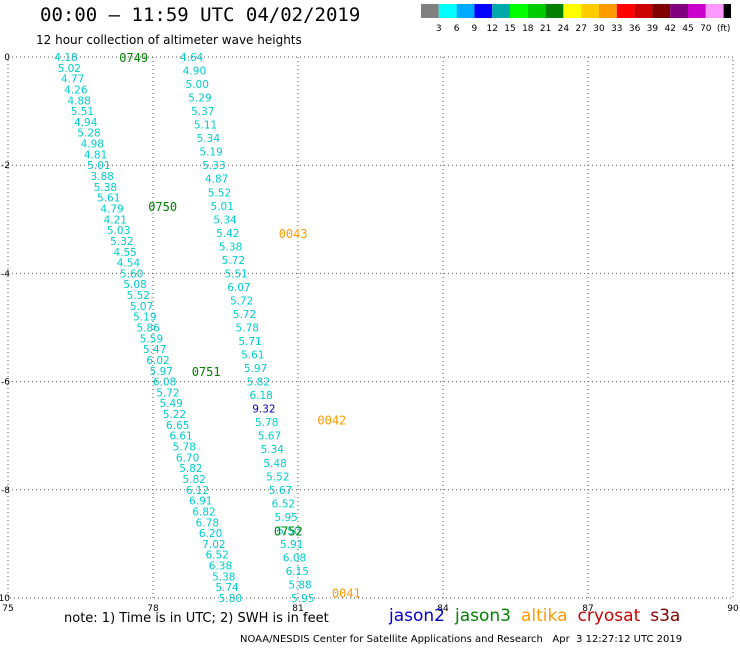 Image resolution: width=740 pixels, height=650 pixels. What do you see at coordinates (88, 134) in the screenshot?
I see `wave-height-point: 5.28` at bounding box center [88, 134].